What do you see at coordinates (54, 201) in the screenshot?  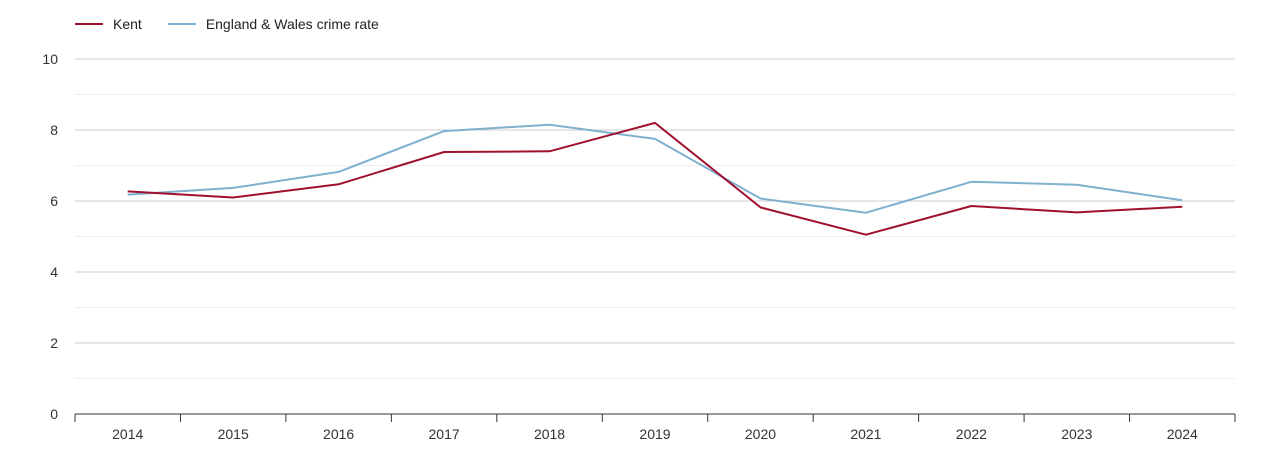 I see `y-tick-label-6: 6` at bounding box center [54, 201].